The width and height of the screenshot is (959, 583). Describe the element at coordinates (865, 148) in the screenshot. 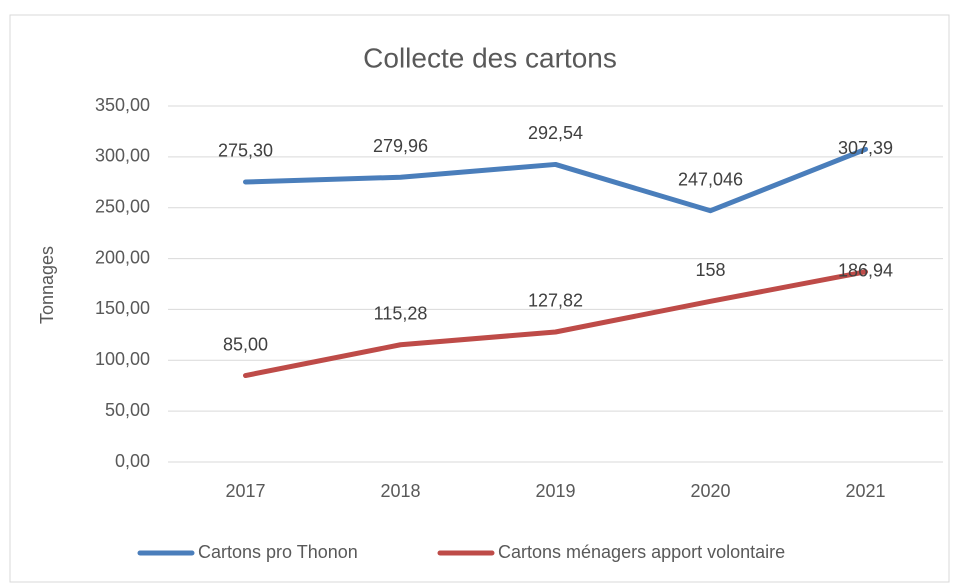

I see `data-label: 307,39` at that location.